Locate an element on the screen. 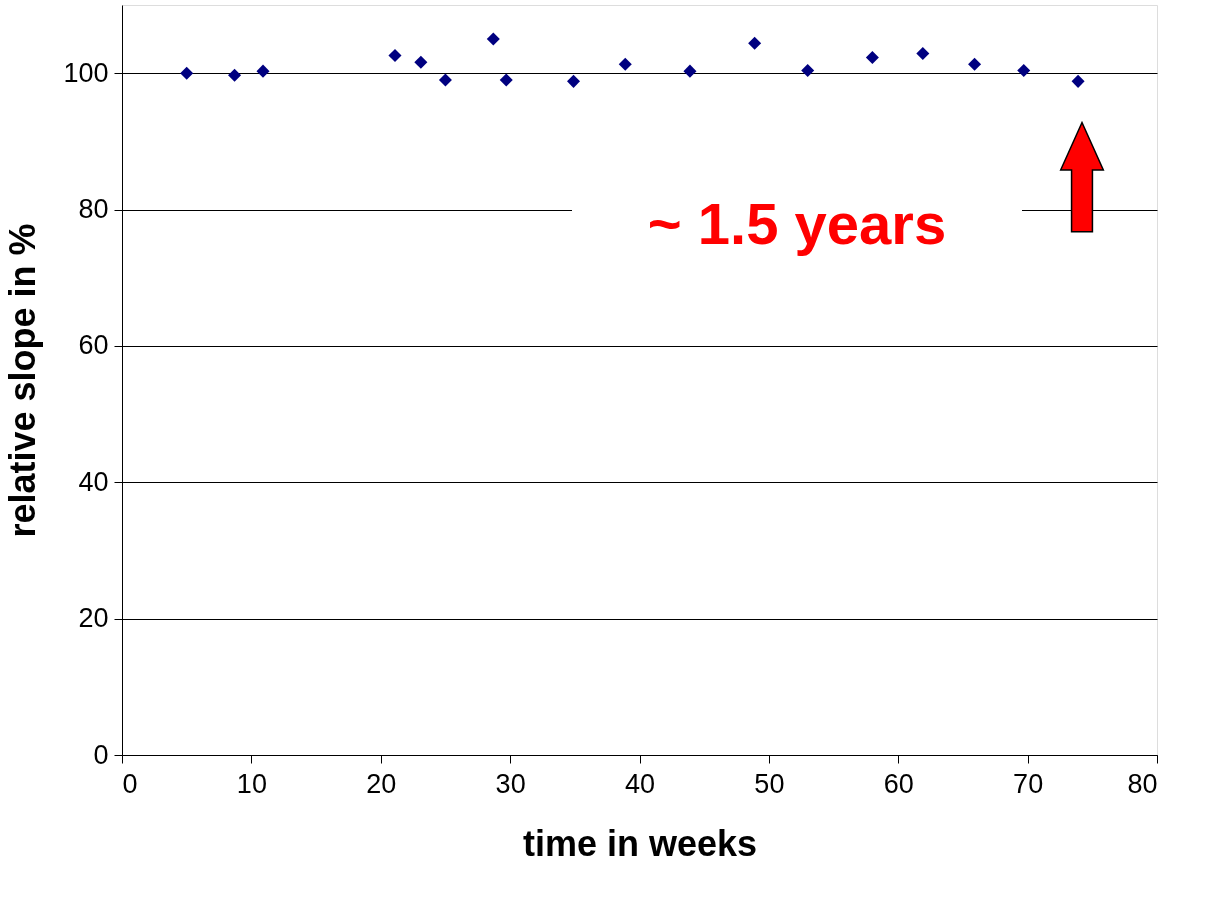 The height and width of the screenshot is (906, 1214). x-tick-label: 80 is located at coordinates (1142, 783).